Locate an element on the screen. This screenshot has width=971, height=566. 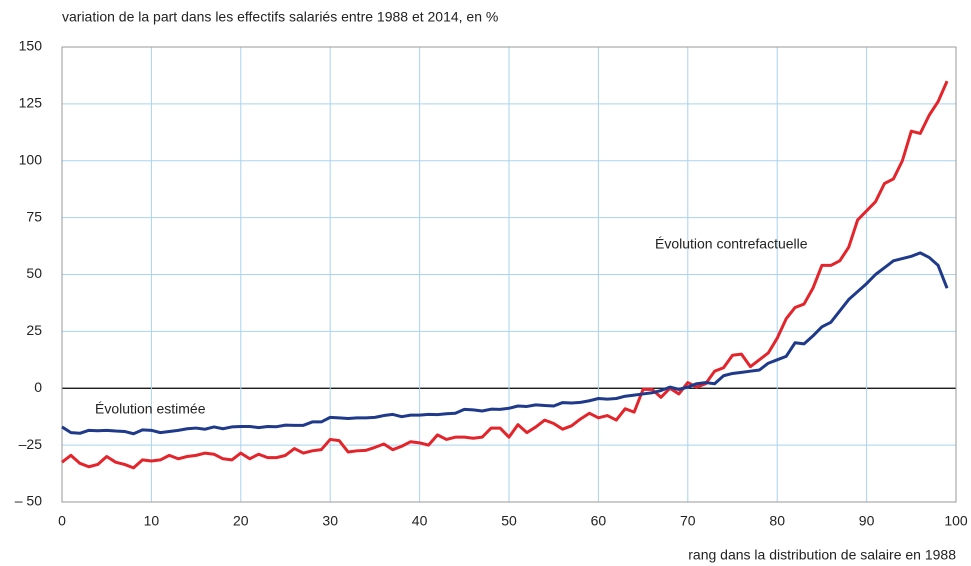
y-tick-label: 150 is located at coordinates (31, 46).